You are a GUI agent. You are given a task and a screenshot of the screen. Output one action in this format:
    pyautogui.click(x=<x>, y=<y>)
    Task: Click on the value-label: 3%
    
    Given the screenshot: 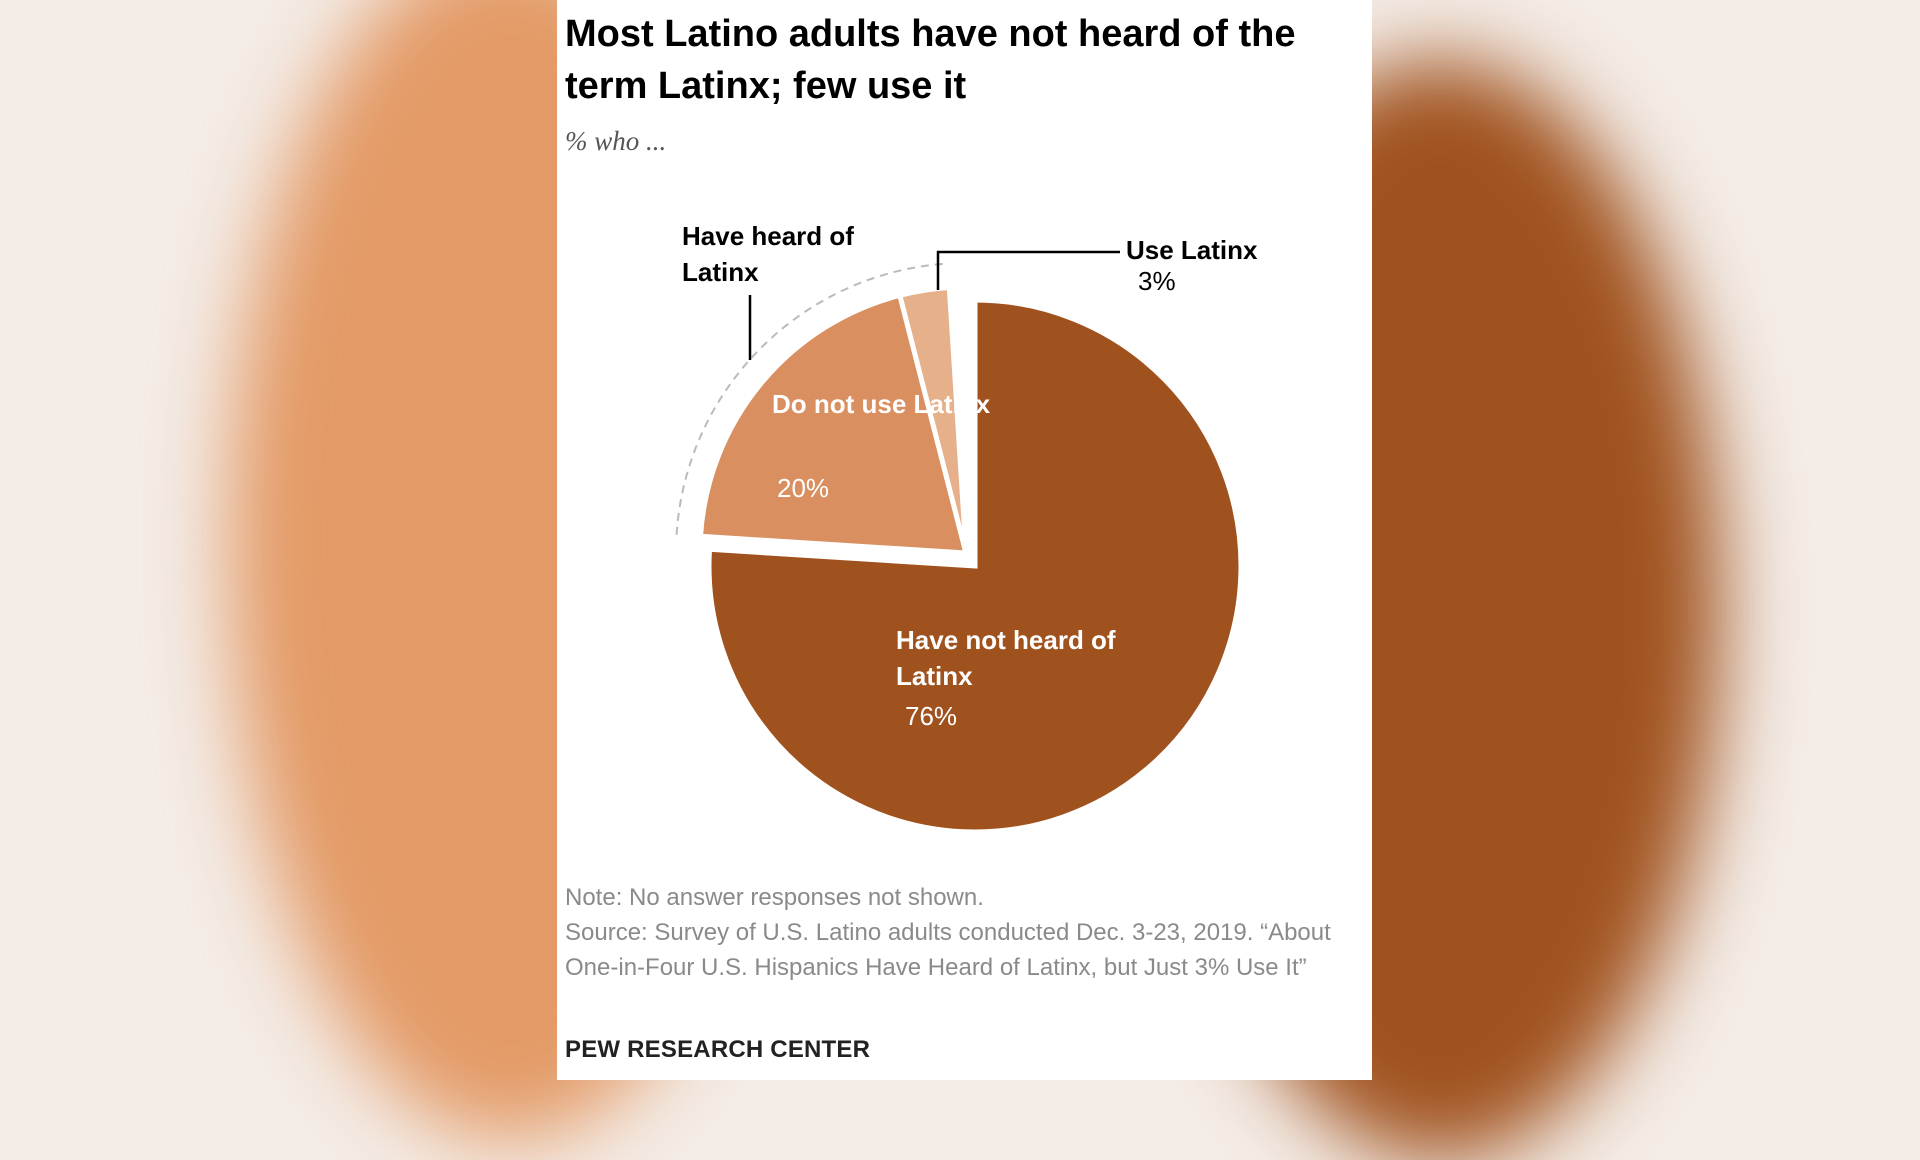 What is the action you would take?
    pyautogui.click(x=1157, y=281)
    